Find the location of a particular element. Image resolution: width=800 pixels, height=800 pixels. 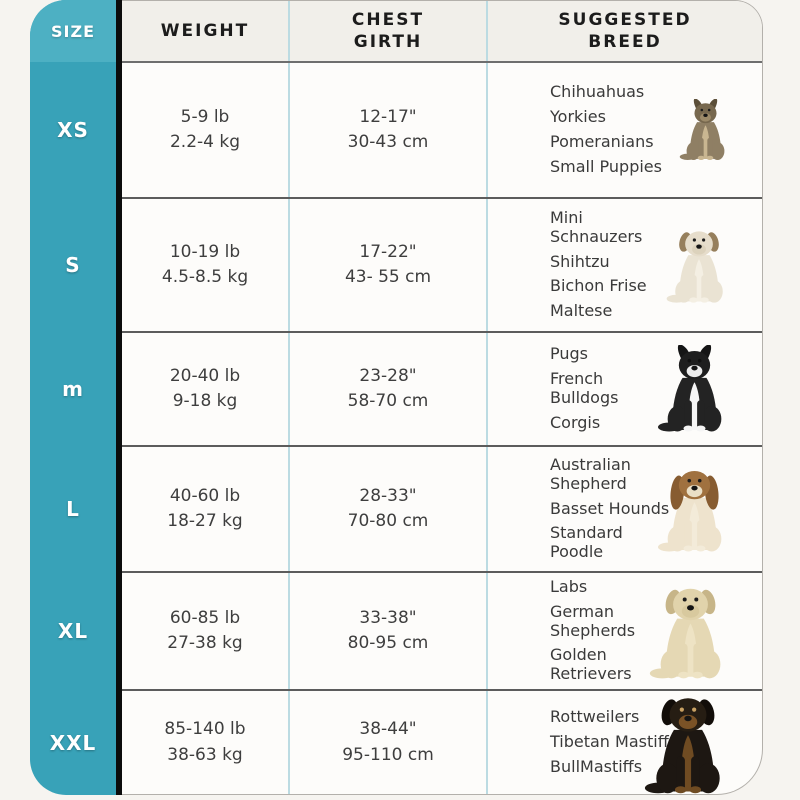

size-label-l: L is located at coordinates (73, 509).